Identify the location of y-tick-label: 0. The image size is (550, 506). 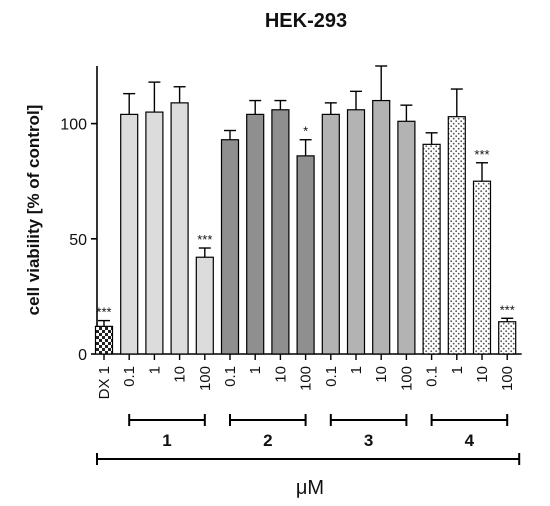
(82, 355).